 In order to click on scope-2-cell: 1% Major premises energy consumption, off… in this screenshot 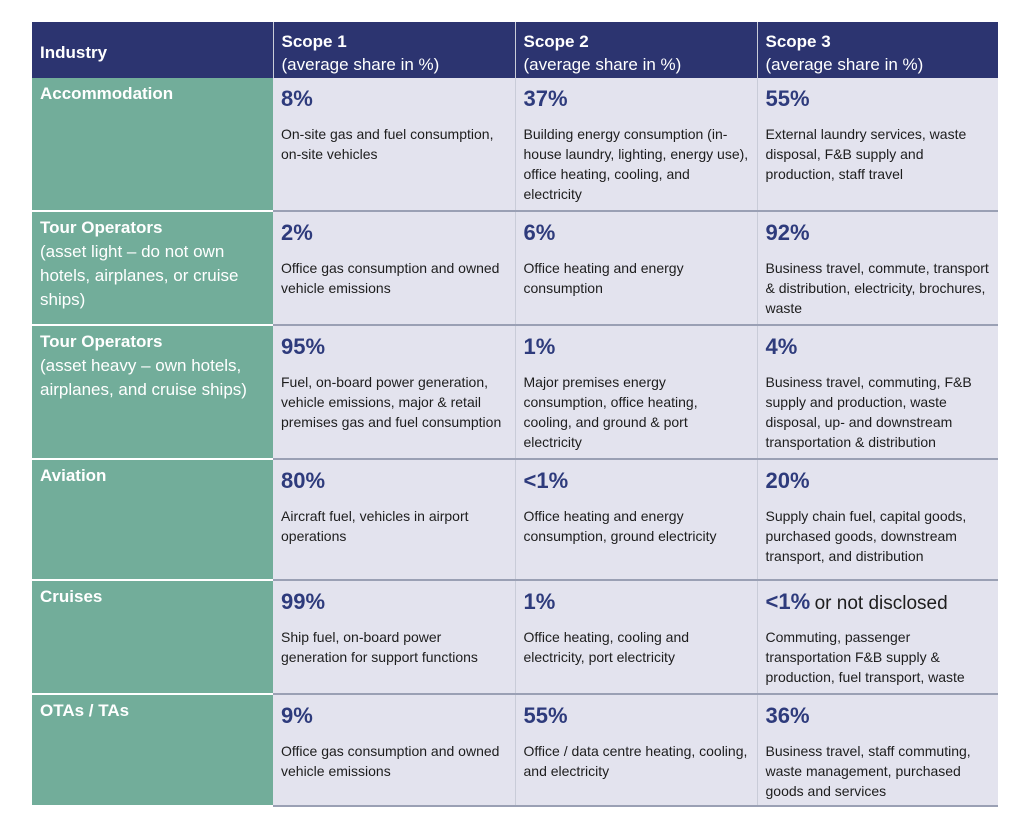, I will do `click(636, 392)`.